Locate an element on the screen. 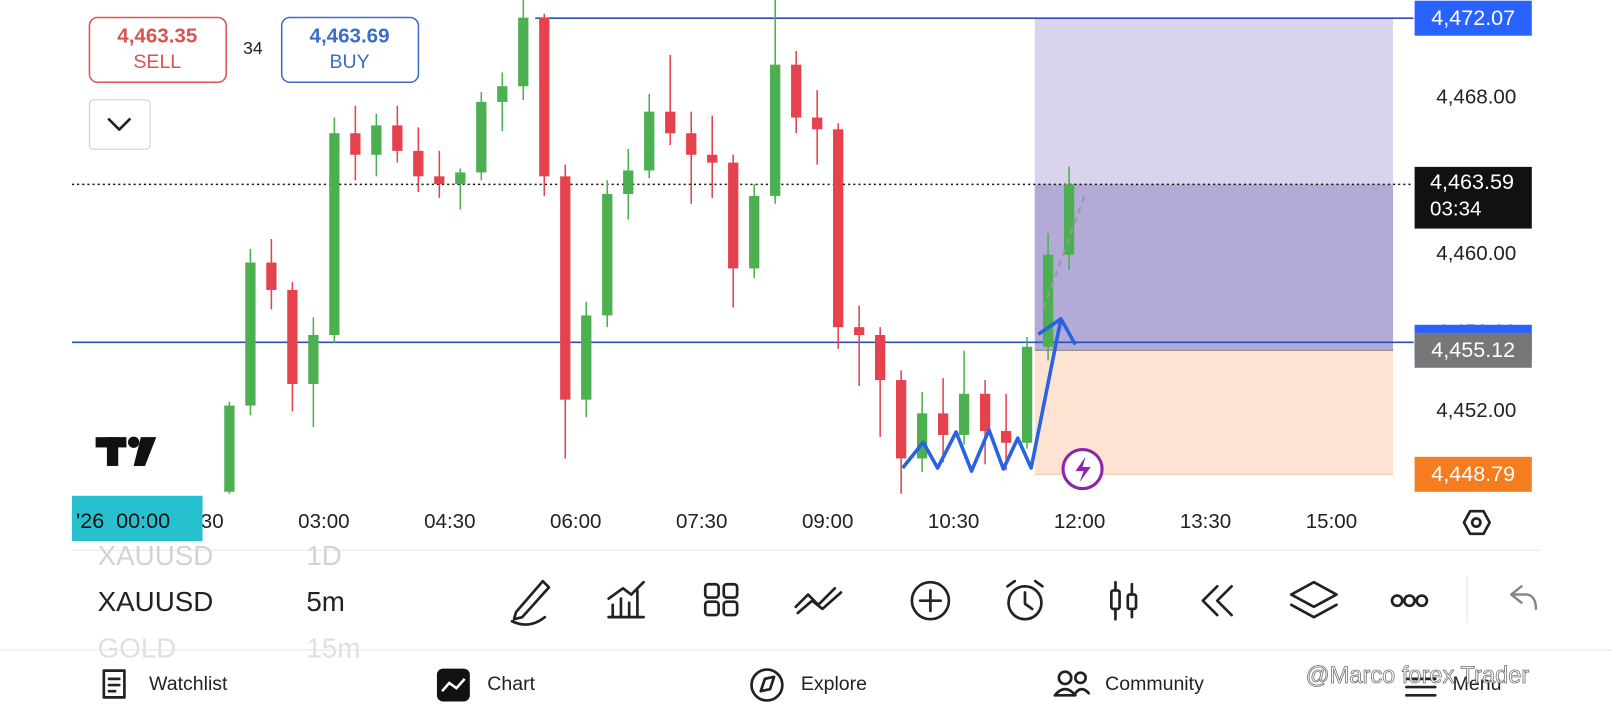  watermark: @Marco forex Trader is located at coordinates (1418, 676).